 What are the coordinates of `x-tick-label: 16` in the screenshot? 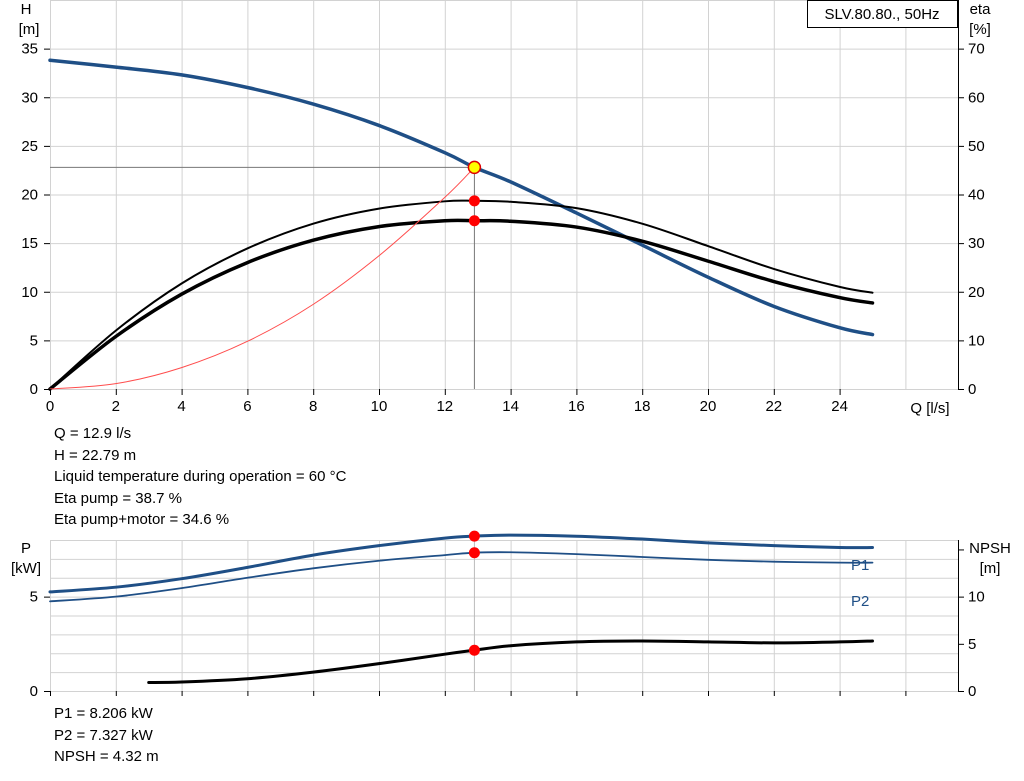 It's located at (576, 406).